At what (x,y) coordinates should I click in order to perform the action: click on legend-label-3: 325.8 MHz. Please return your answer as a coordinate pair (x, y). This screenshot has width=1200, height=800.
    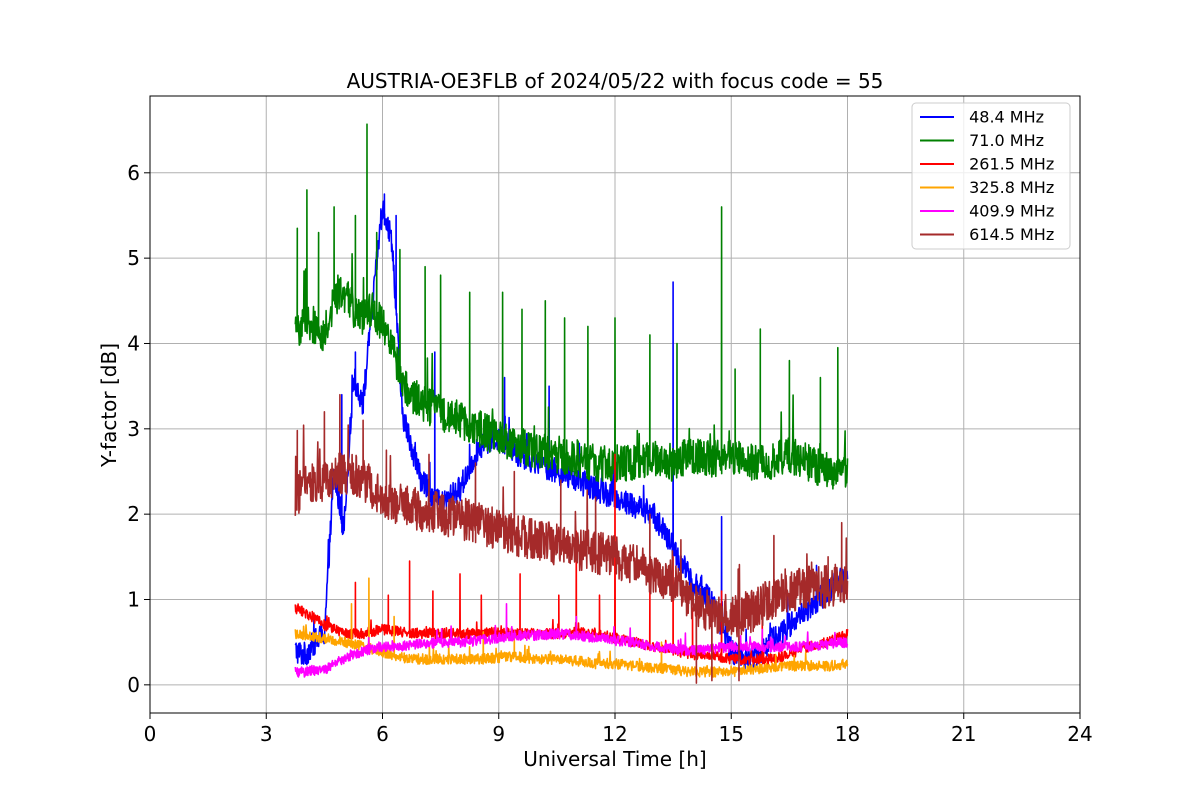
    Looking at the image, I should click on (1009, 187).